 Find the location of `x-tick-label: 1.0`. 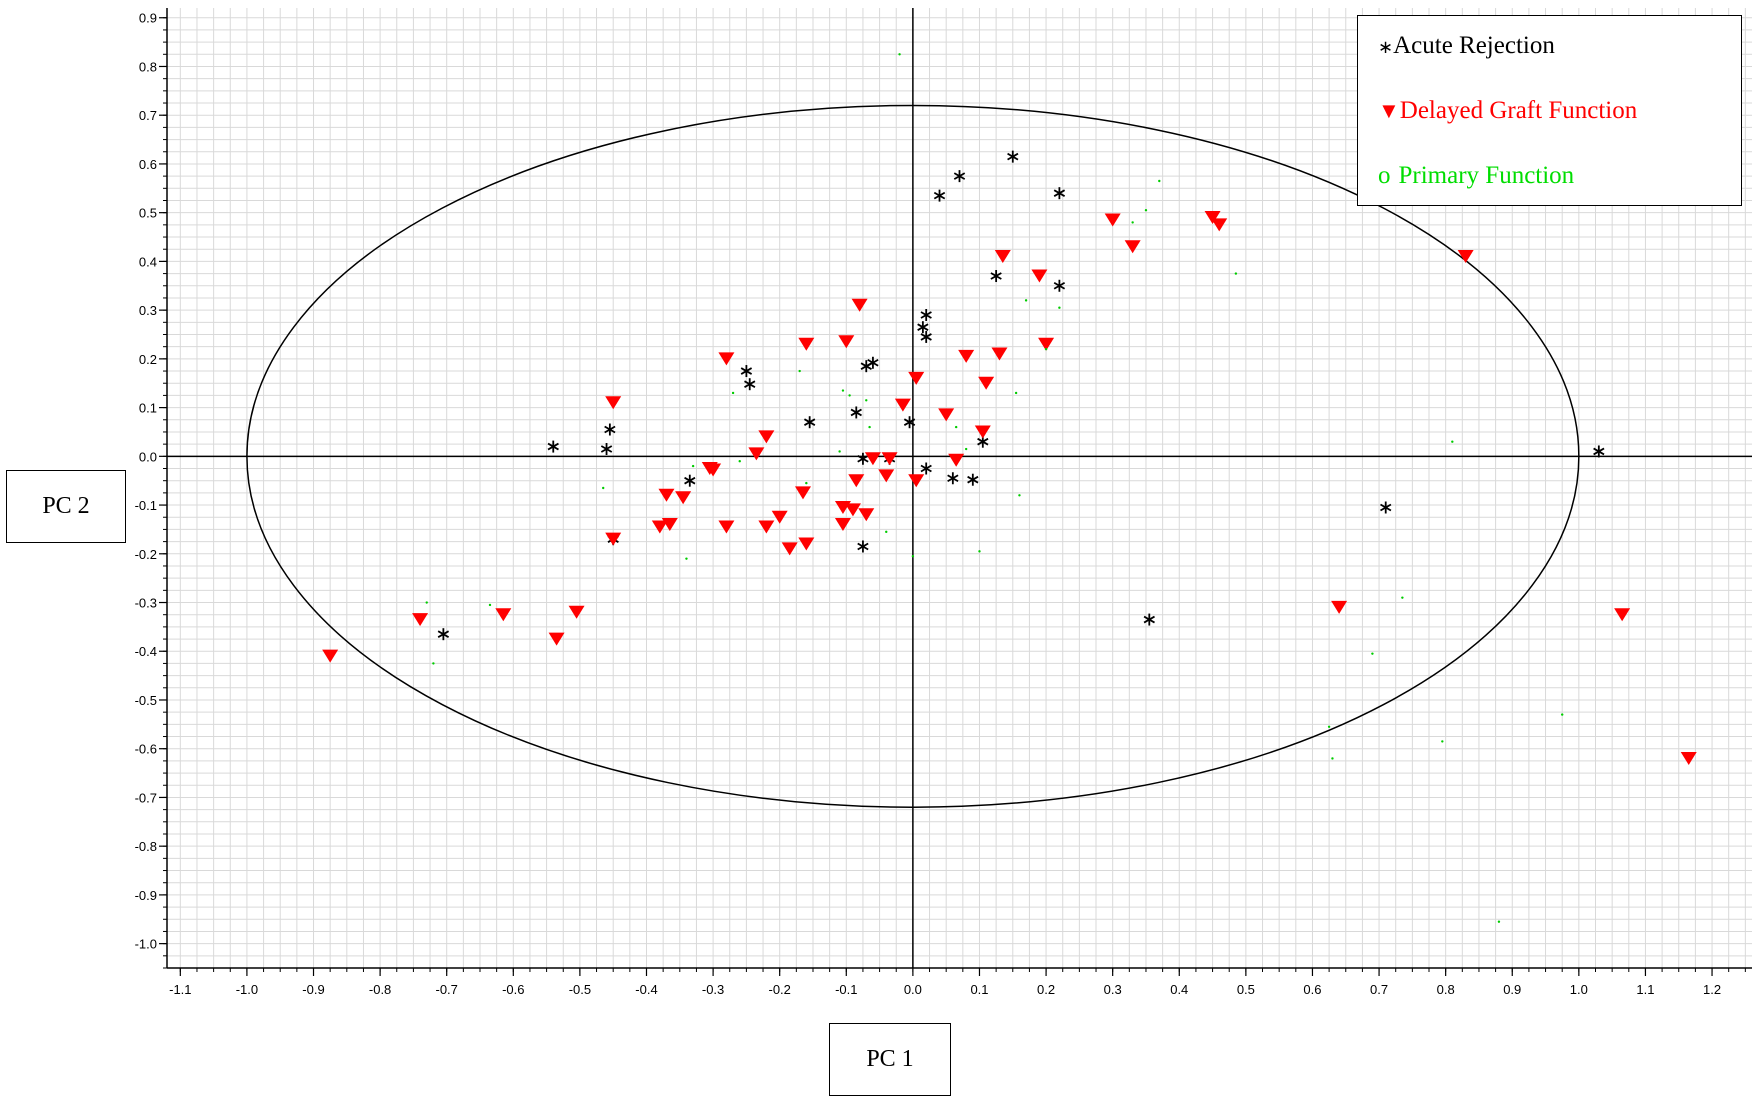

x-tick-label: 1.0 is located at coordinates (1579, 989).